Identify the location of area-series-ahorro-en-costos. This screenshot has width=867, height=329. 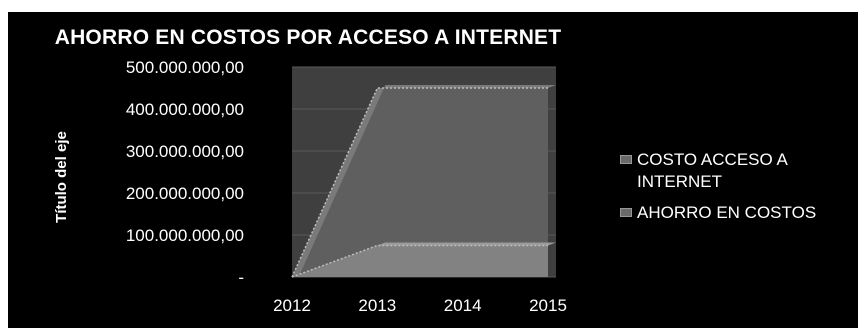
(420, 261).